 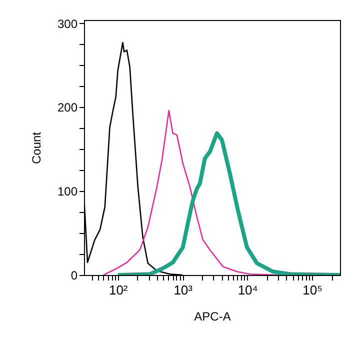 I want to click on y-tick-label: 200, so click(x=67, y=107).